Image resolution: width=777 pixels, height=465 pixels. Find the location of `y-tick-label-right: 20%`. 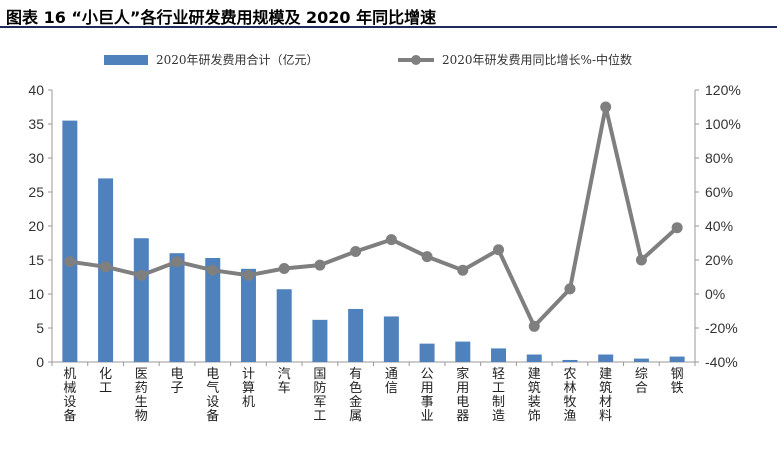

y-tick-label-right: 20% is located at coordinates (719, 260).